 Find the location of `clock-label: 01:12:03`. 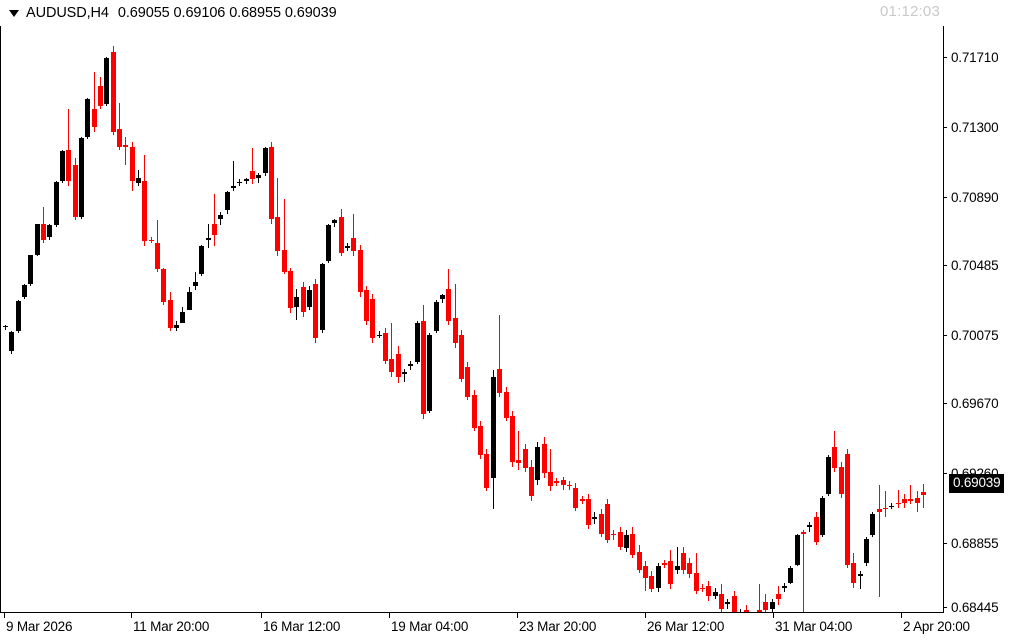

clock-label: 01:12:03 is located at coordinates (910, 11).